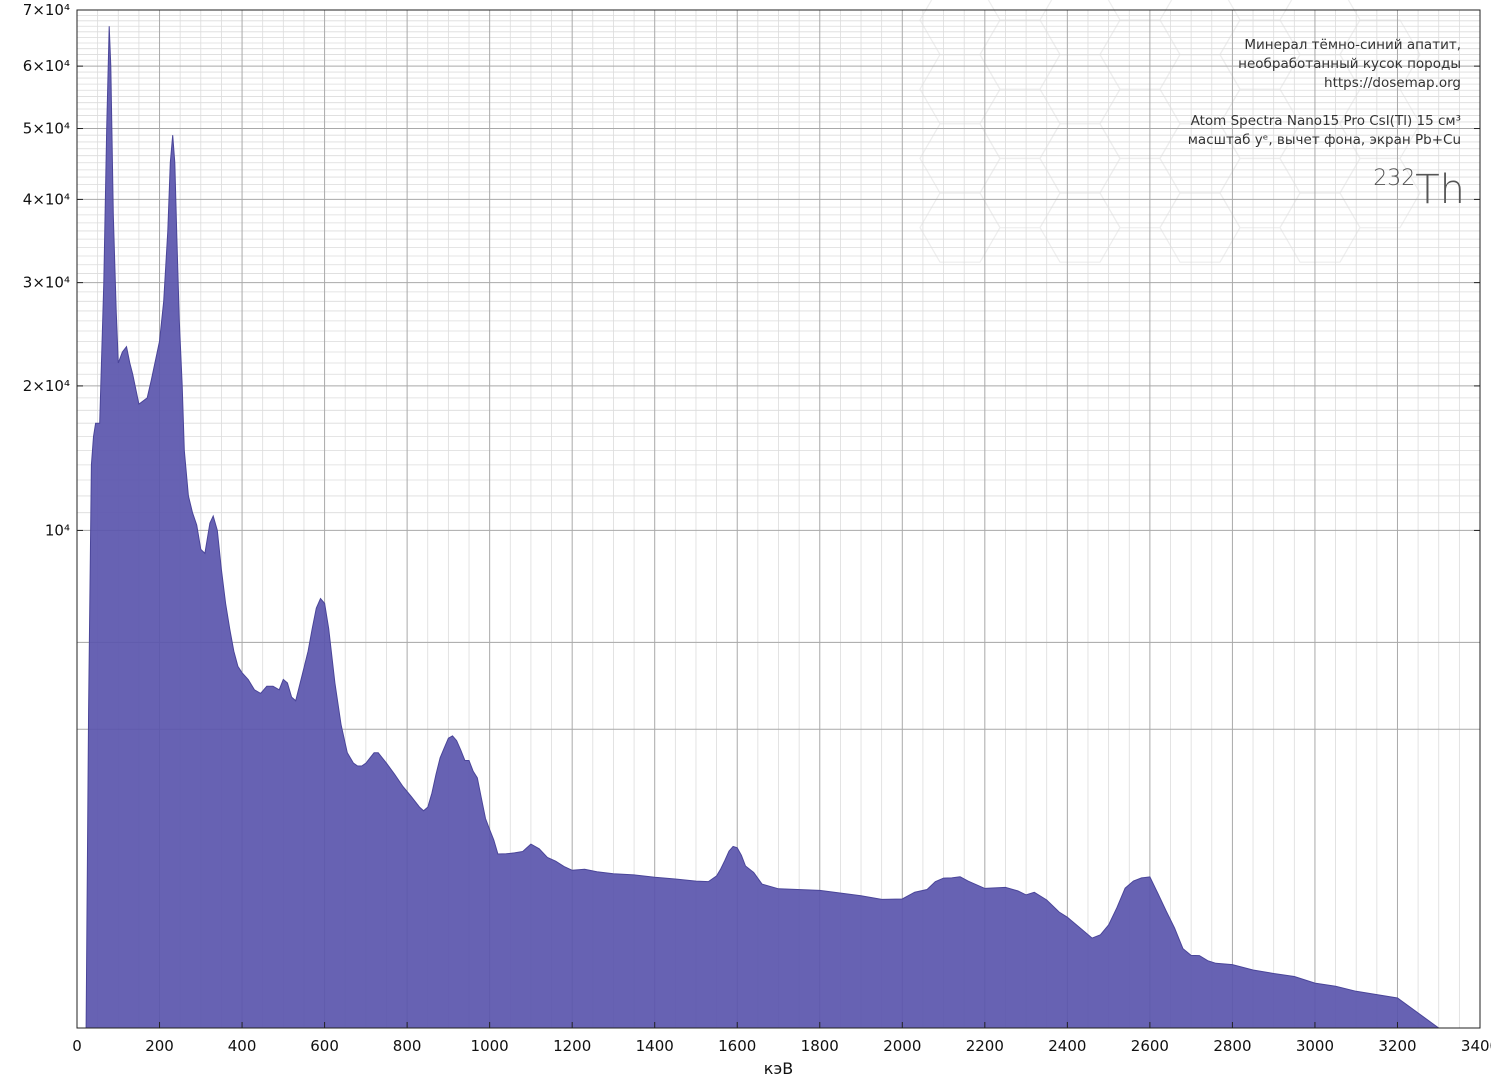 The image size is (1491, 1080). I want to click on y-tick-label: 4×10⁴, so click(46, 199).